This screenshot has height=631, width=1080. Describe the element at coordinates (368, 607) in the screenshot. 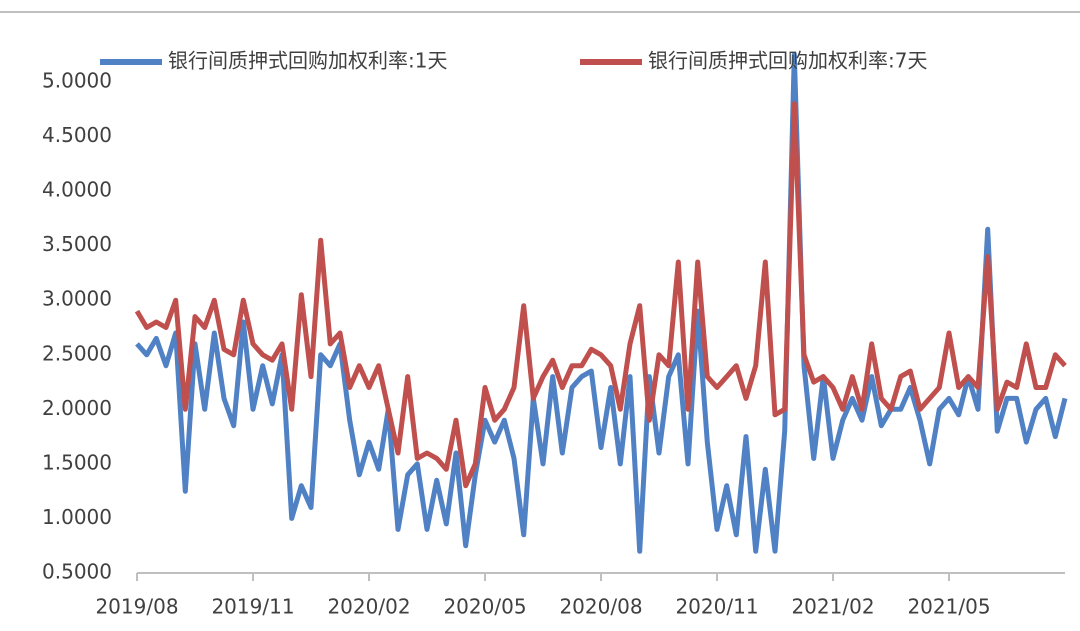

I see `x-tick-label: 2020/02` at that location.